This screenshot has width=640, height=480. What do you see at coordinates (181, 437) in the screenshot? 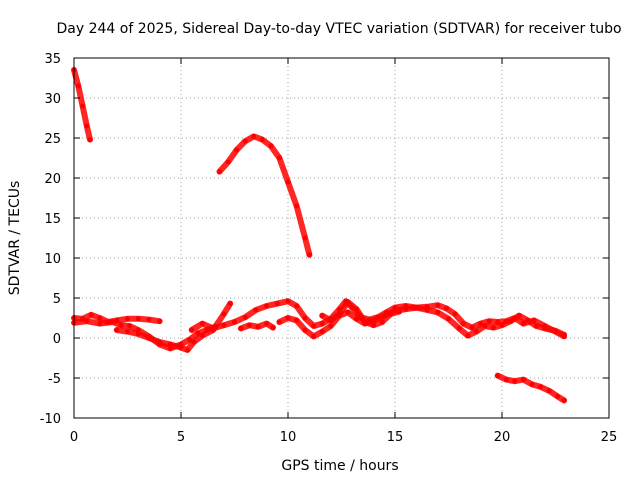
I see `x-tick-label: 5` at bounding box center [181, 437].